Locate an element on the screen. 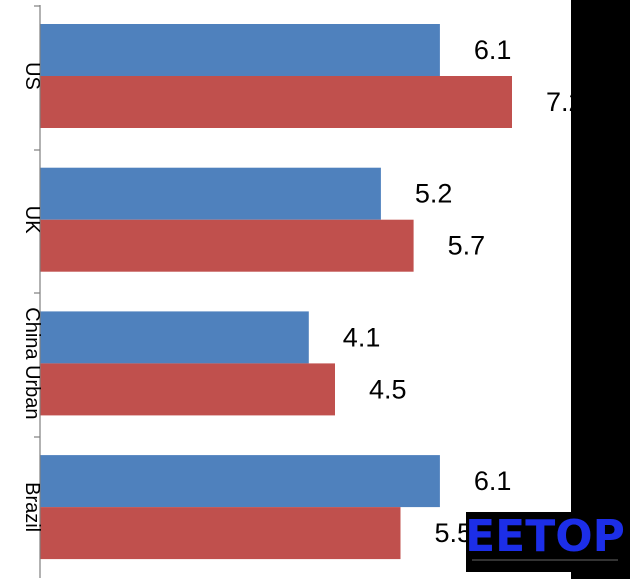  watermark-text: EETOP is located at coordinates (545, 536).